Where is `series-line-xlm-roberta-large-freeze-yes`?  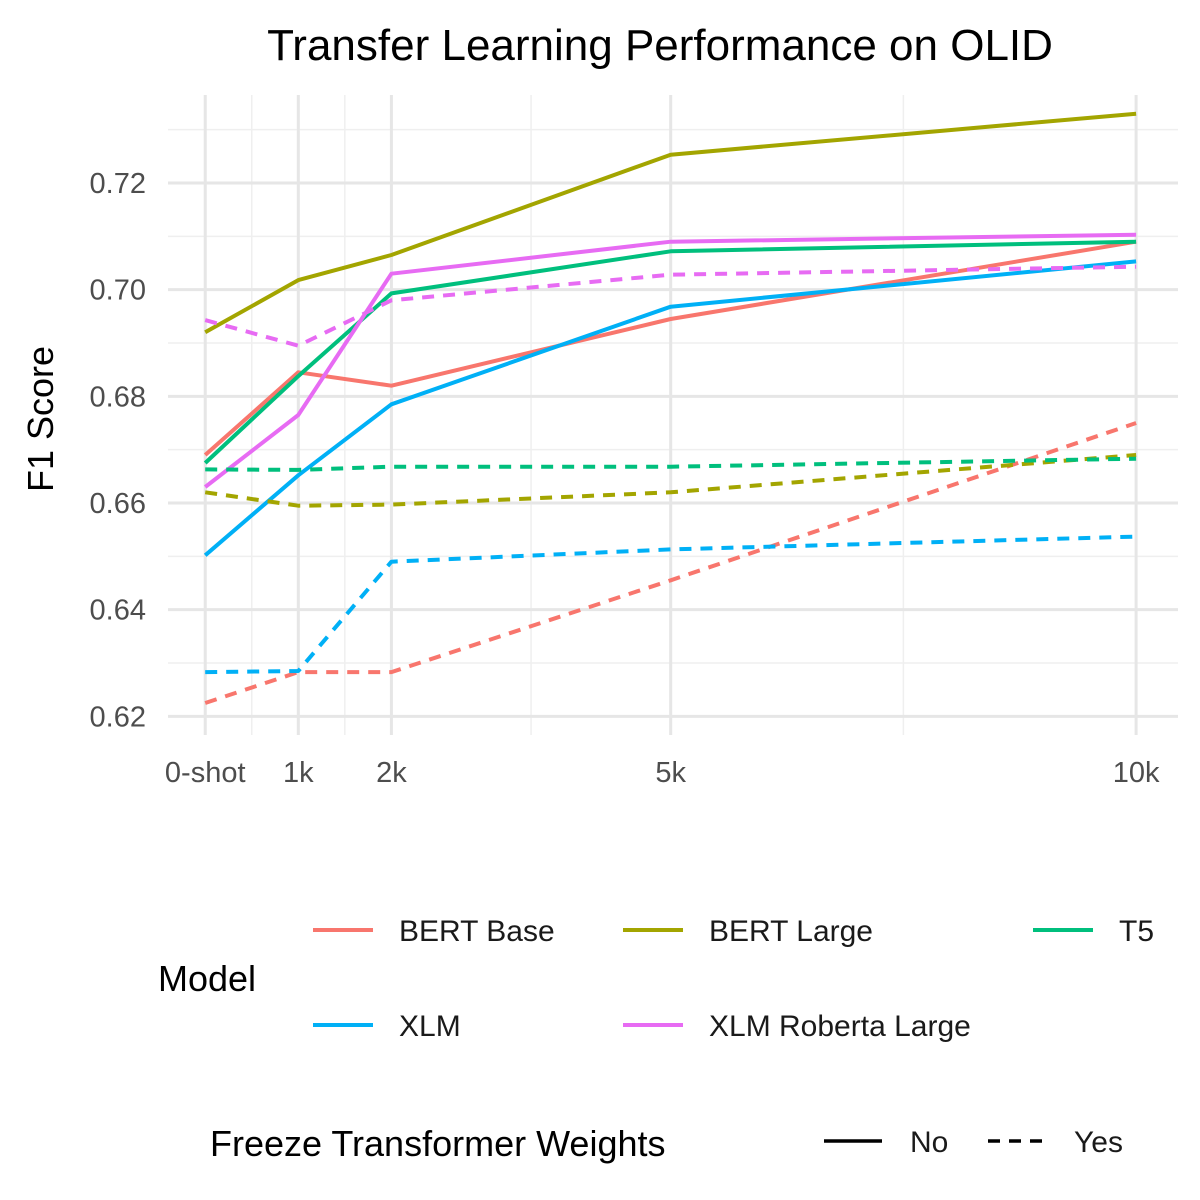
series-line-xlm-roberta-large-freeze-yes is located at coordinates (670, 306).